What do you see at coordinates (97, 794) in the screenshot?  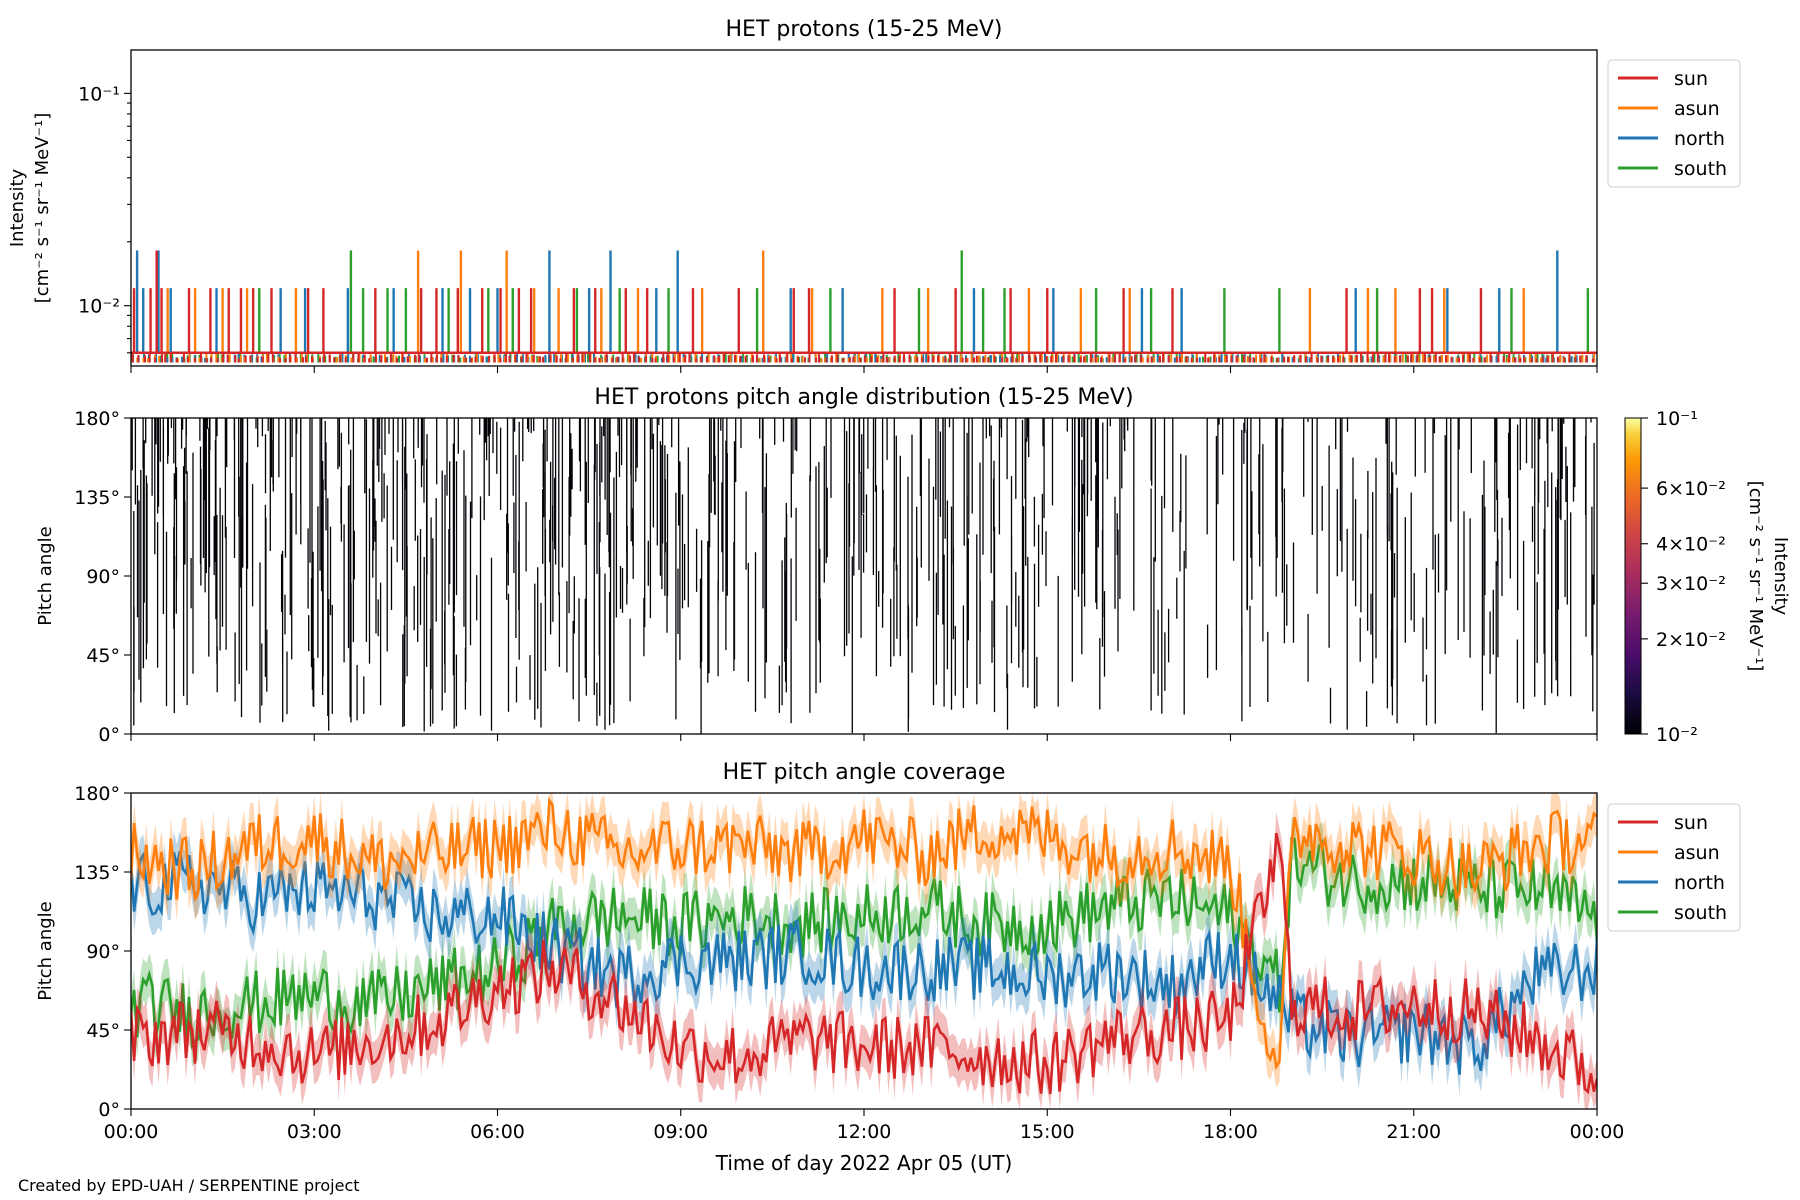 I see `panel-3-ytick-label-4: 180°` at bounding box center [97, 794].